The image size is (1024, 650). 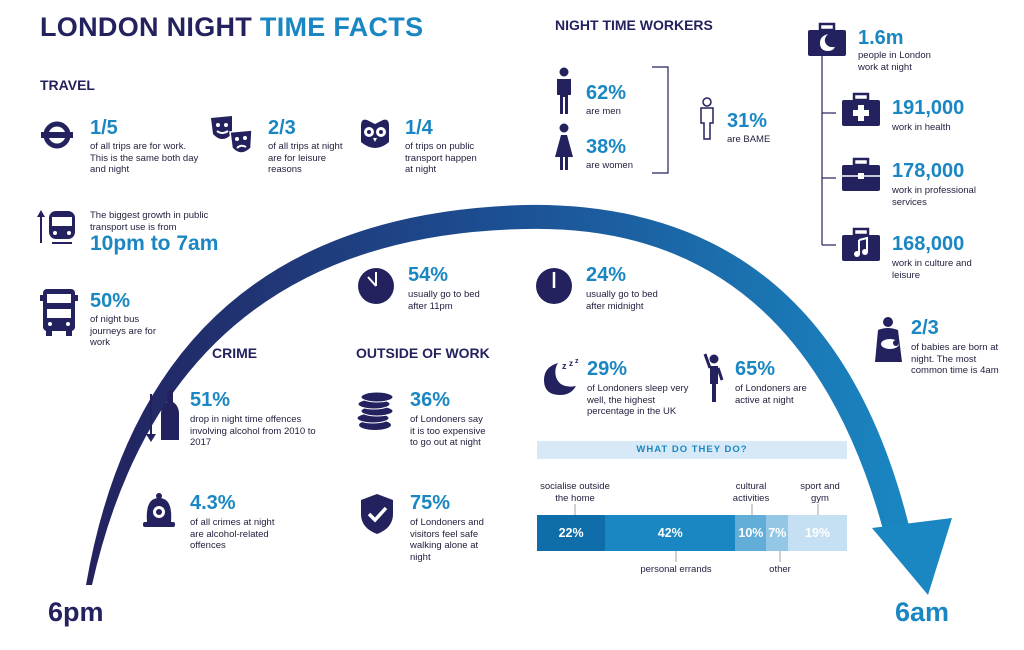 I want to click on start-time: 6pm, so click(x=76, y=612).